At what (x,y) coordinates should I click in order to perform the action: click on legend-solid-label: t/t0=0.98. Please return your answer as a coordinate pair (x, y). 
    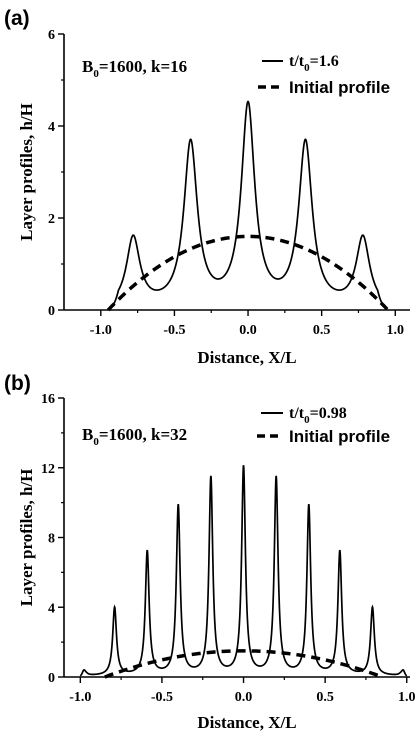
    Looking at the image, I should click on (318, 415).